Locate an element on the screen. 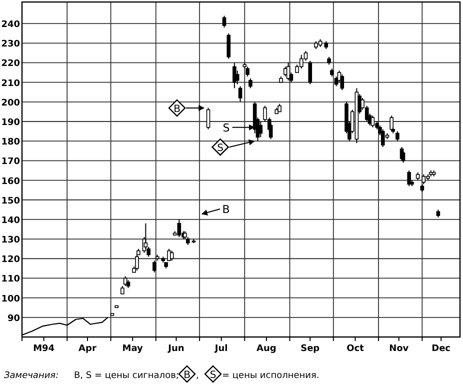  y-tick-label: 160 is located at coordinates (10, 181).